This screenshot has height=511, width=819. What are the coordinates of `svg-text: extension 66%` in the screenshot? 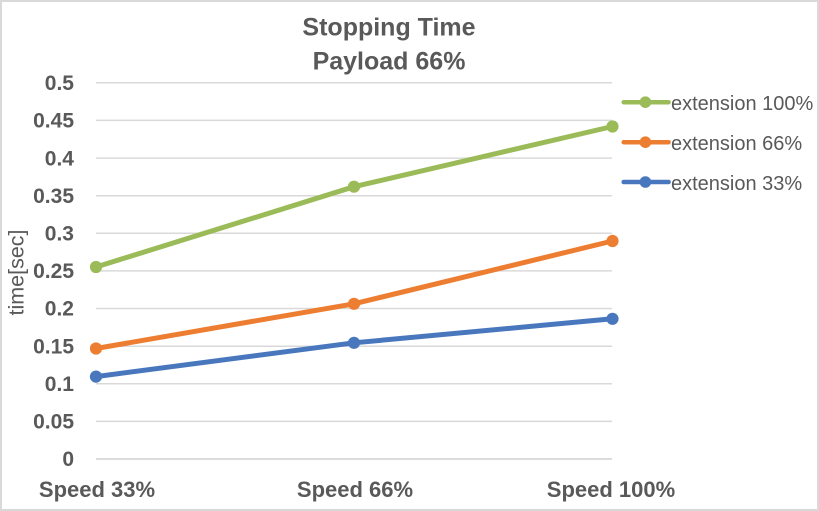 It's located at (736, 144).